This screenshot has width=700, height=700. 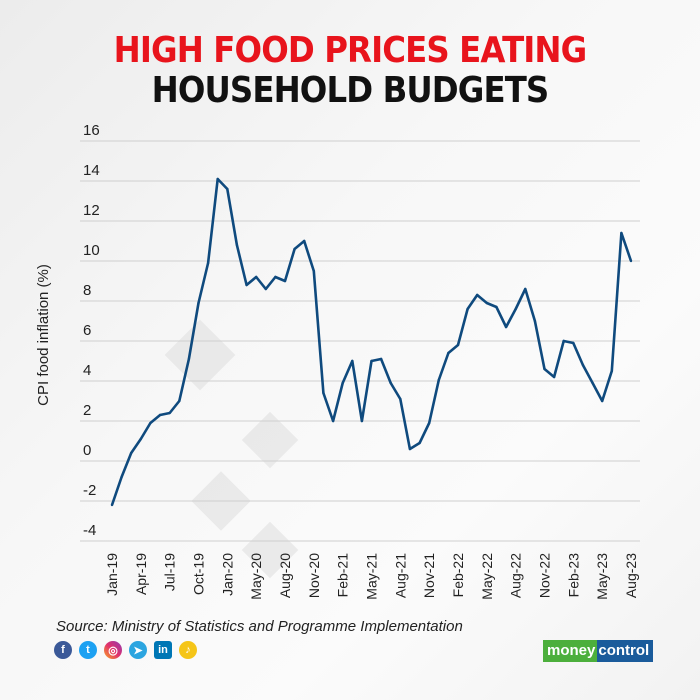 What do you see at coordinates (570, 651) in the screenshot?
I see `logo-money: money` at bounding box center [570, 651].